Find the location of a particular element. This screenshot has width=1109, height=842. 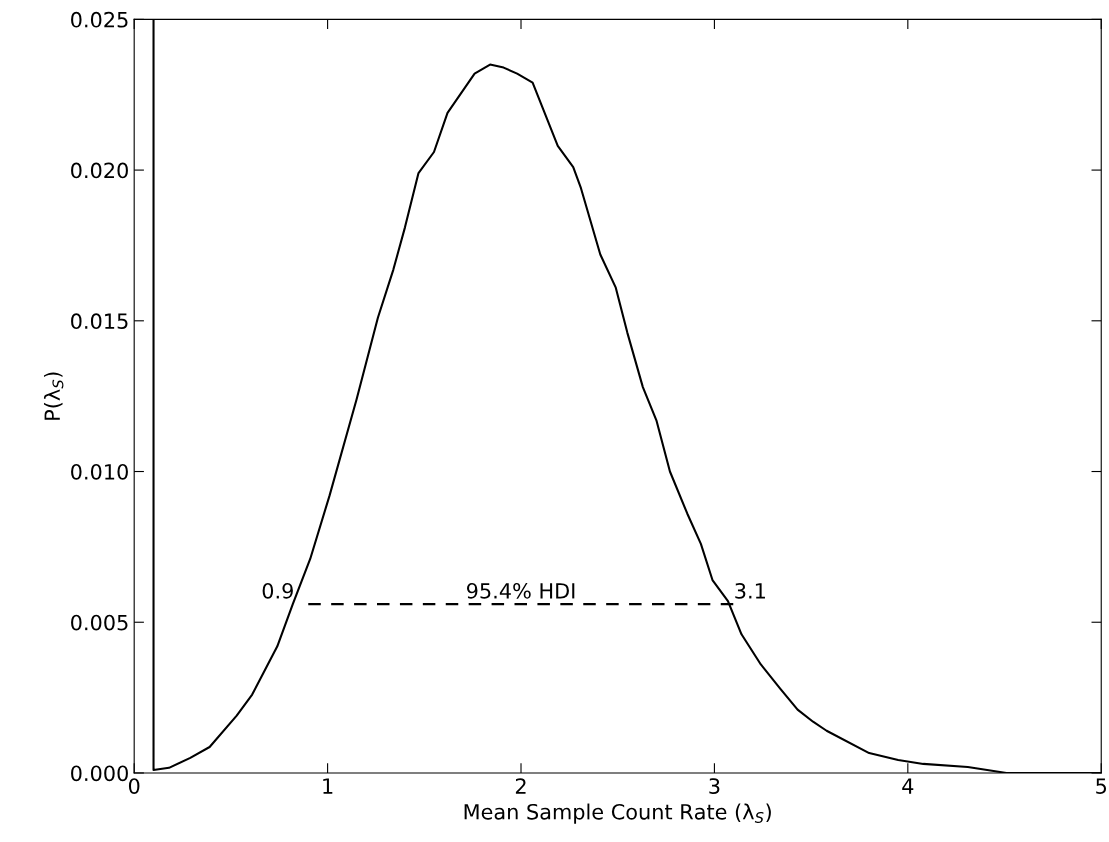

x-tick-label: 3 is located at coordinates (714, 786).